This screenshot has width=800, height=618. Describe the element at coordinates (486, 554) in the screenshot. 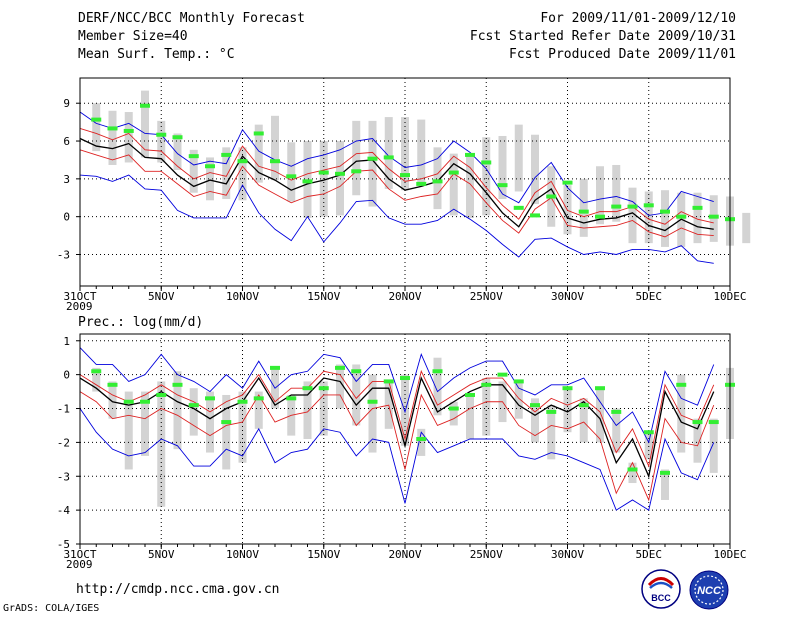

I see `x-tick-label: 25NOV` at that location.